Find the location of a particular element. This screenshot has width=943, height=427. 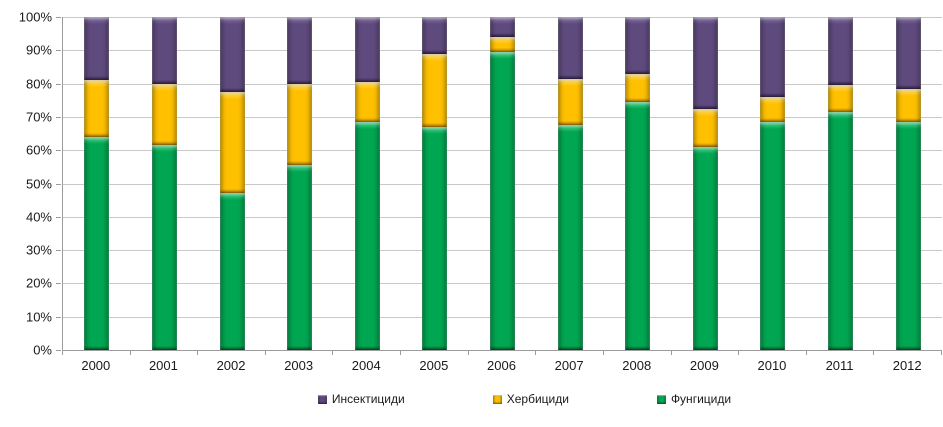

x-axis-label: 2008 is located at coordinates (637, 365).